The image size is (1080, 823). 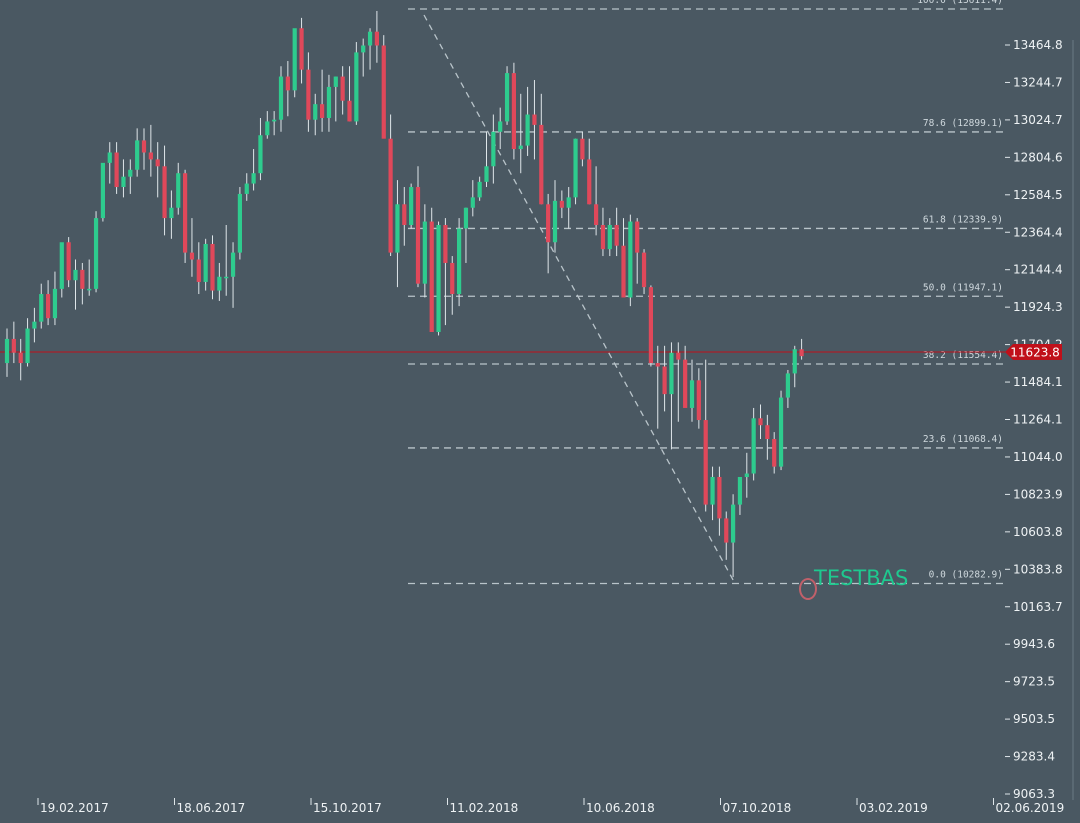 I want to click on y-tick-label: 9063.3, so click(x=1034, y=794).